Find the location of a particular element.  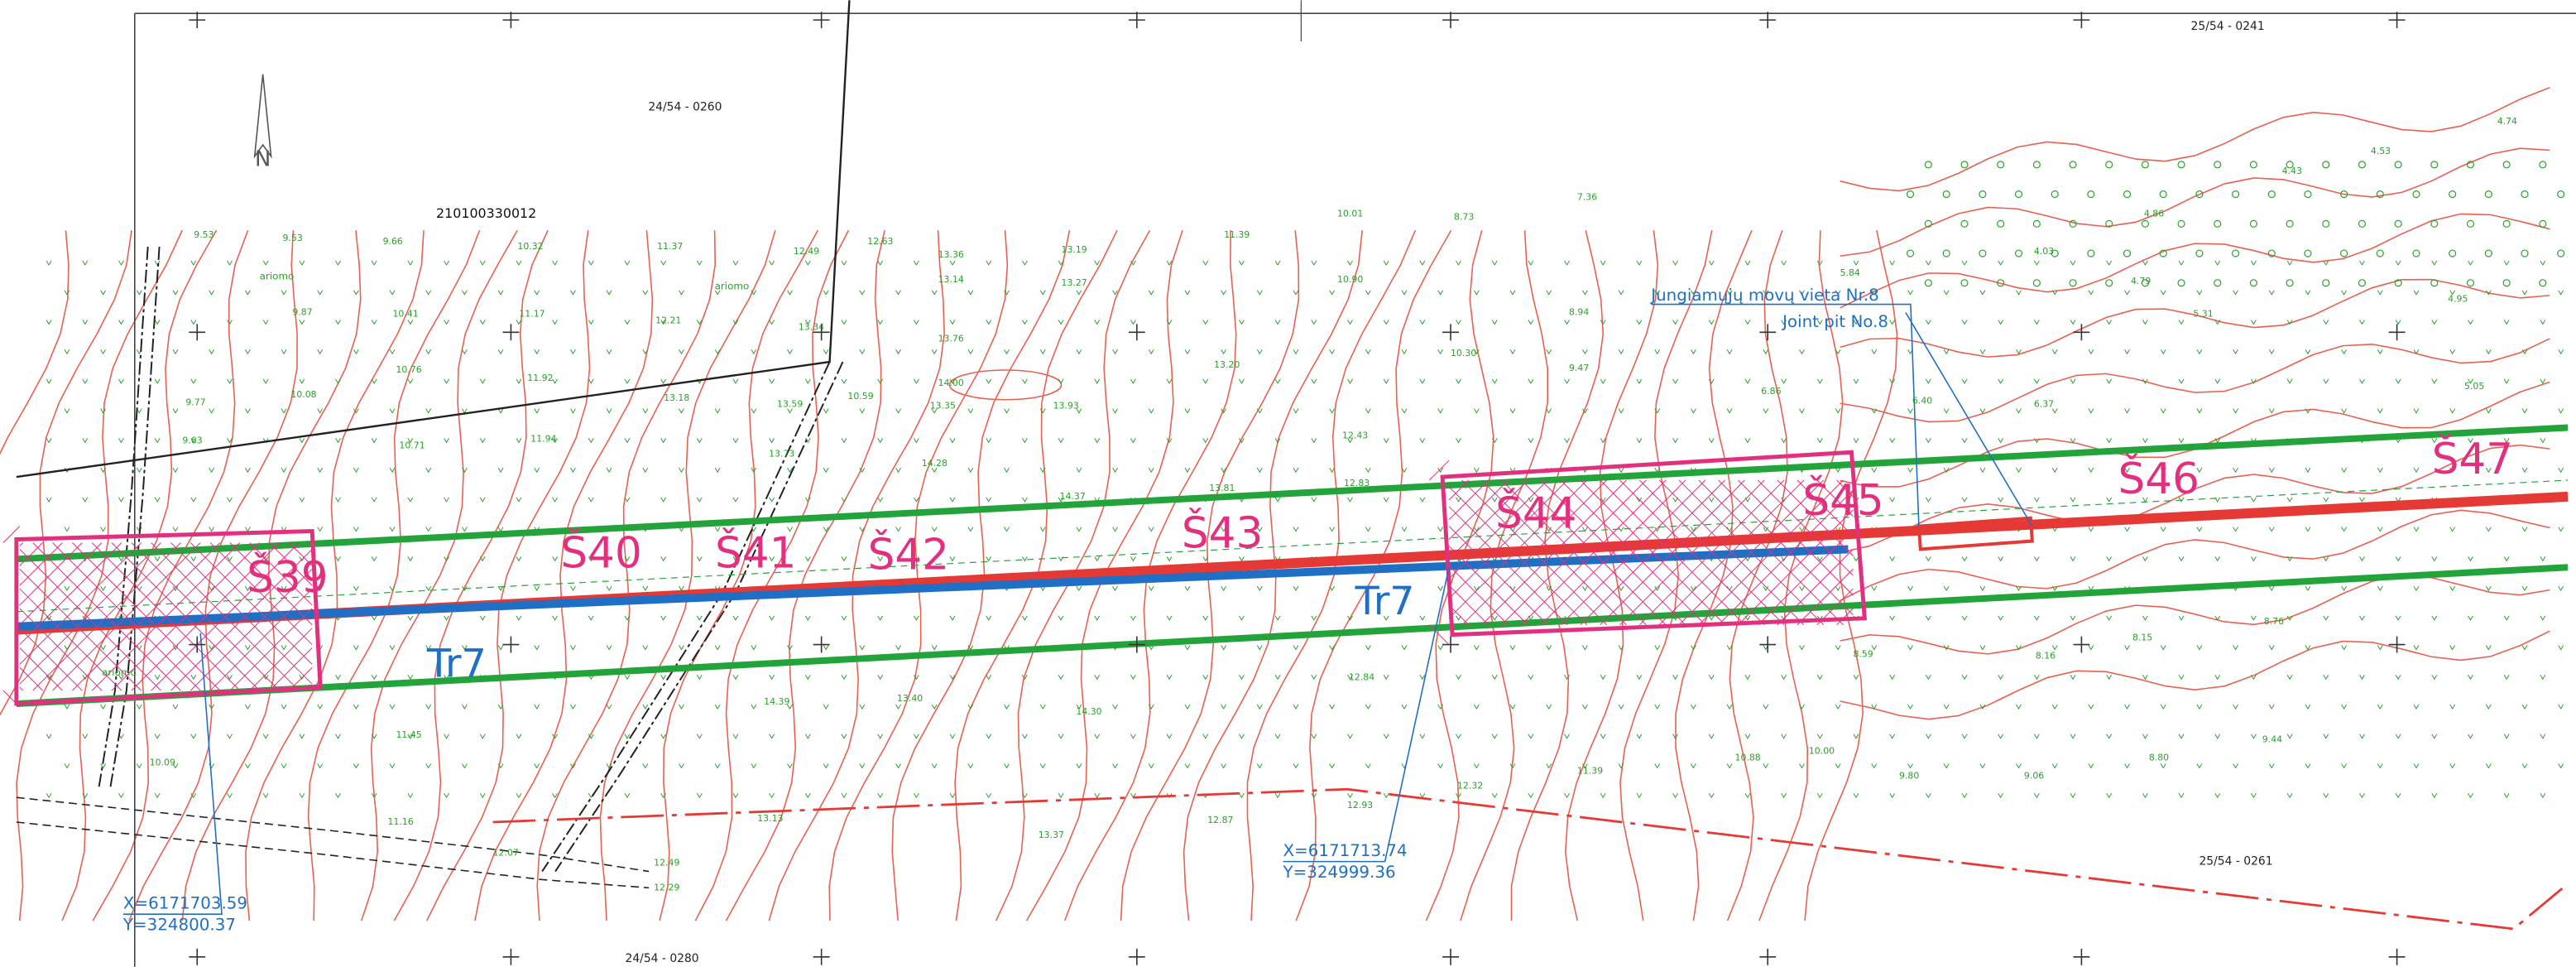

road-edge is located at coordinates (699, 617).